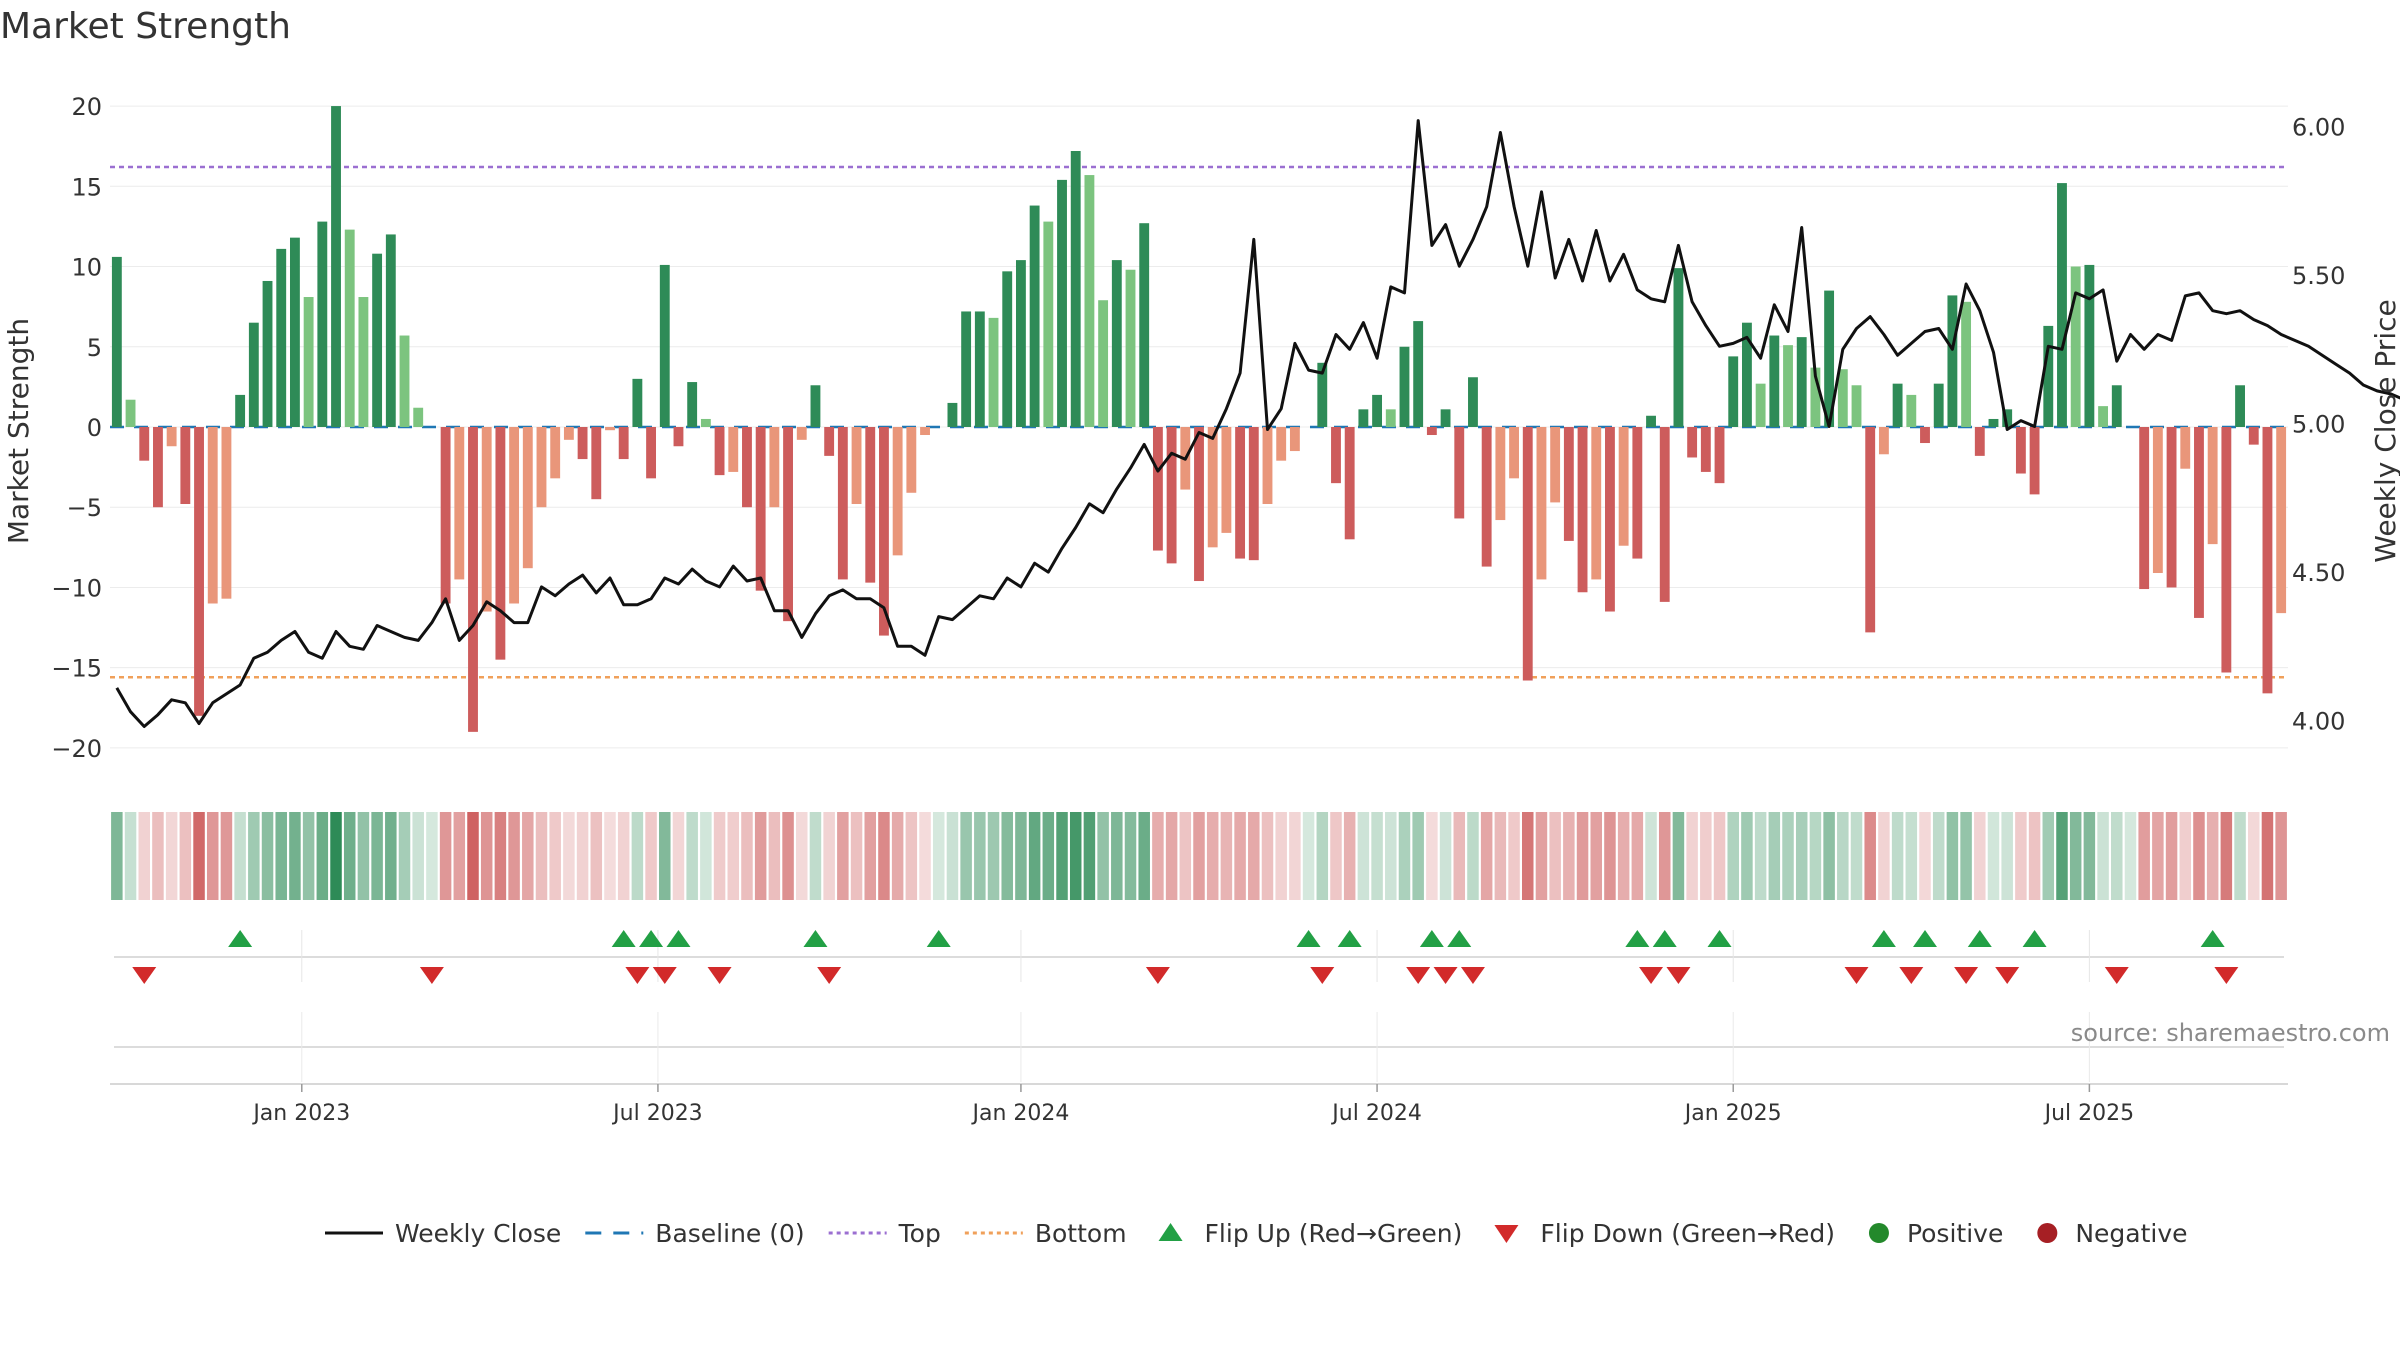  Describe the element at coordinates (829, 975) in the screenshot. I see `flip-down-marker` at that location.